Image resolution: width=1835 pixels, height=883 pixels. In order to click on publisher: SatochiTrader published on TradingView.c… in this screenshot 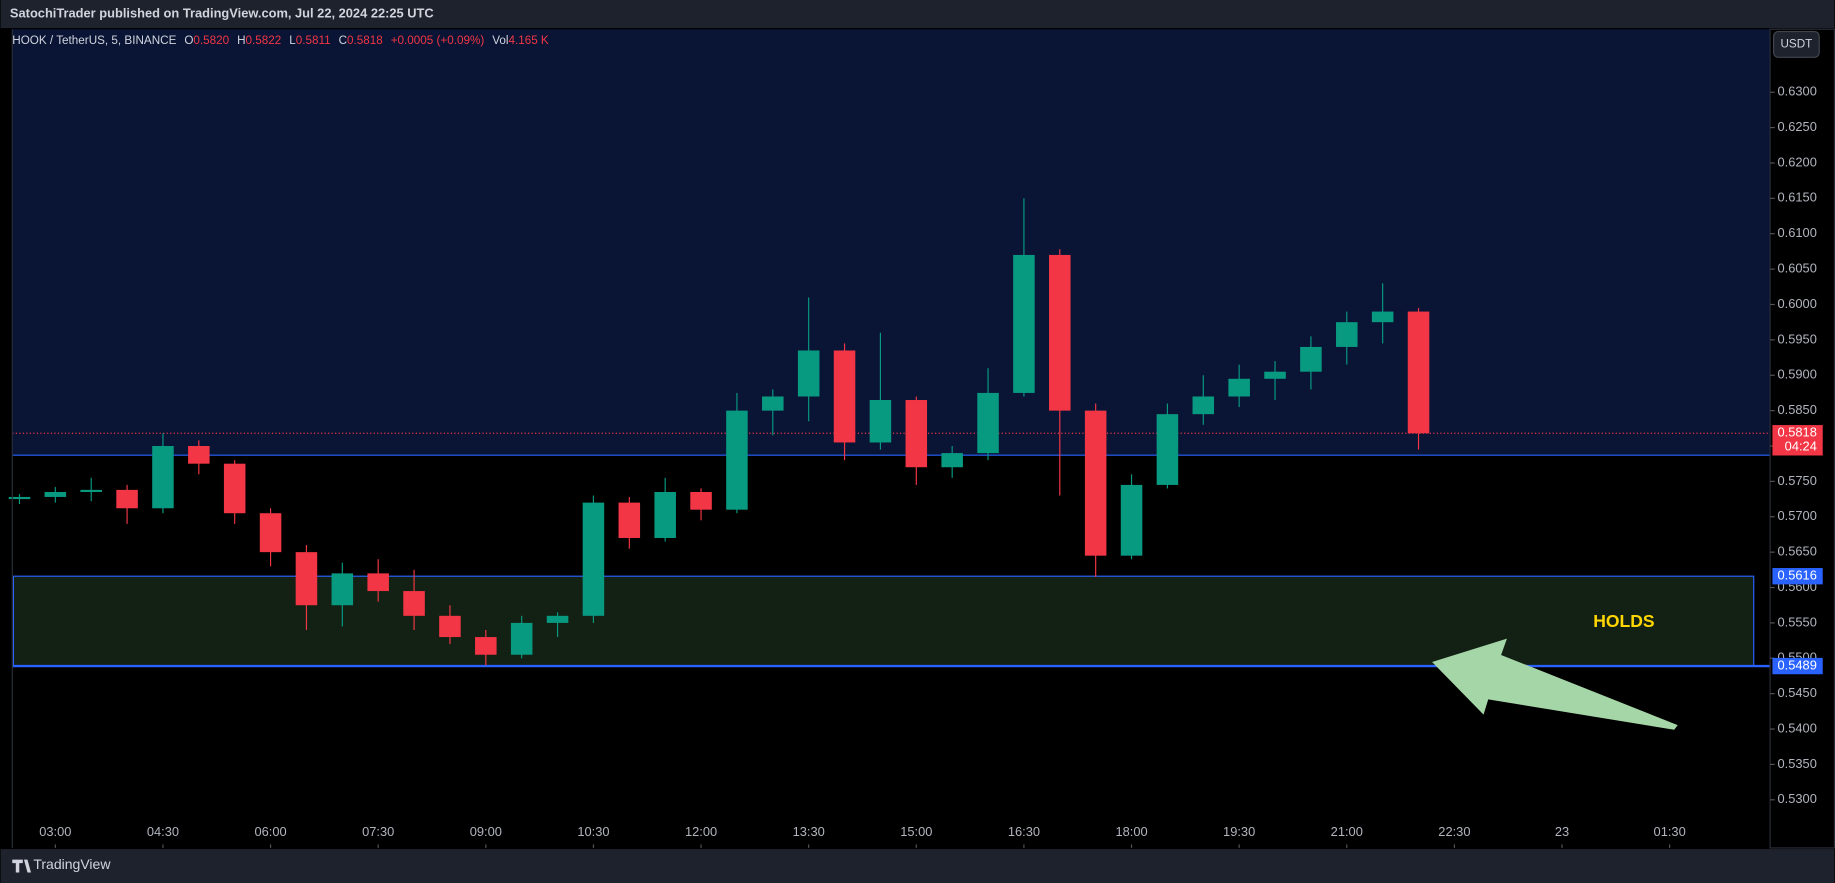, I will do `click(222, 12)`.